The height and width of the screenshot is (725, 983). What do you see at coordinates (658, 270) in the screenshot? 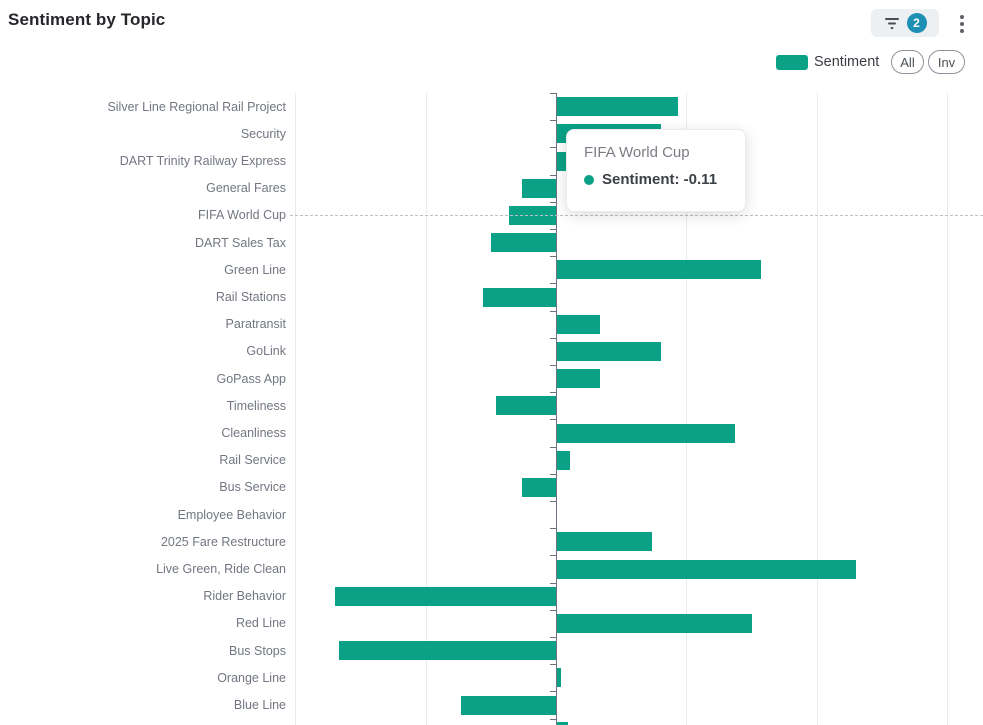
I see `bar-green-line` at bounding box center [658, 270].